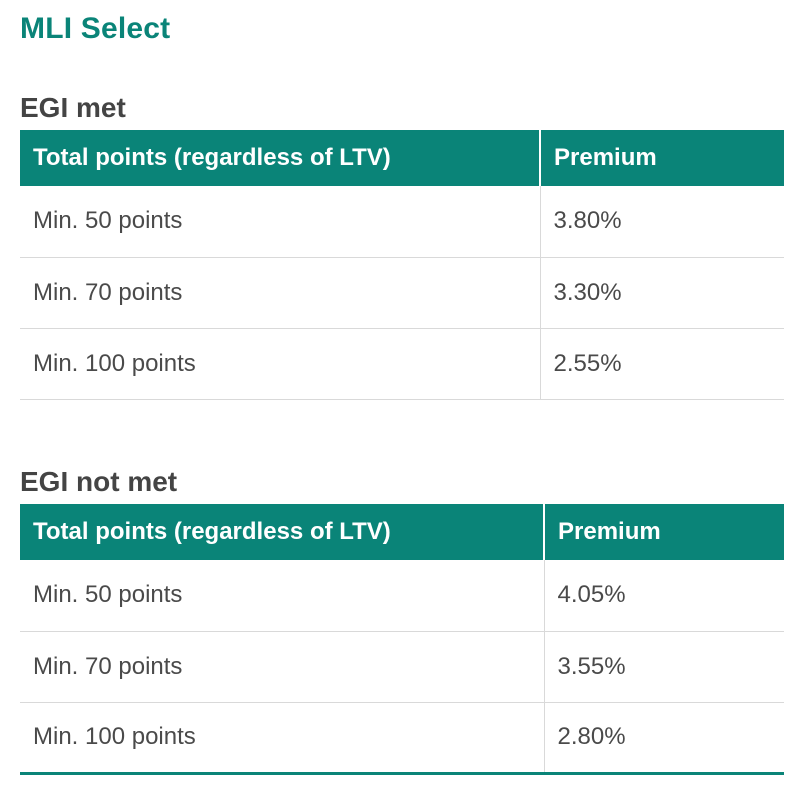 Image resolution: width=796 pixels, height=787 pixels. I want to click on table-row: Min. 50 points 4.05%, so click(402, 596).